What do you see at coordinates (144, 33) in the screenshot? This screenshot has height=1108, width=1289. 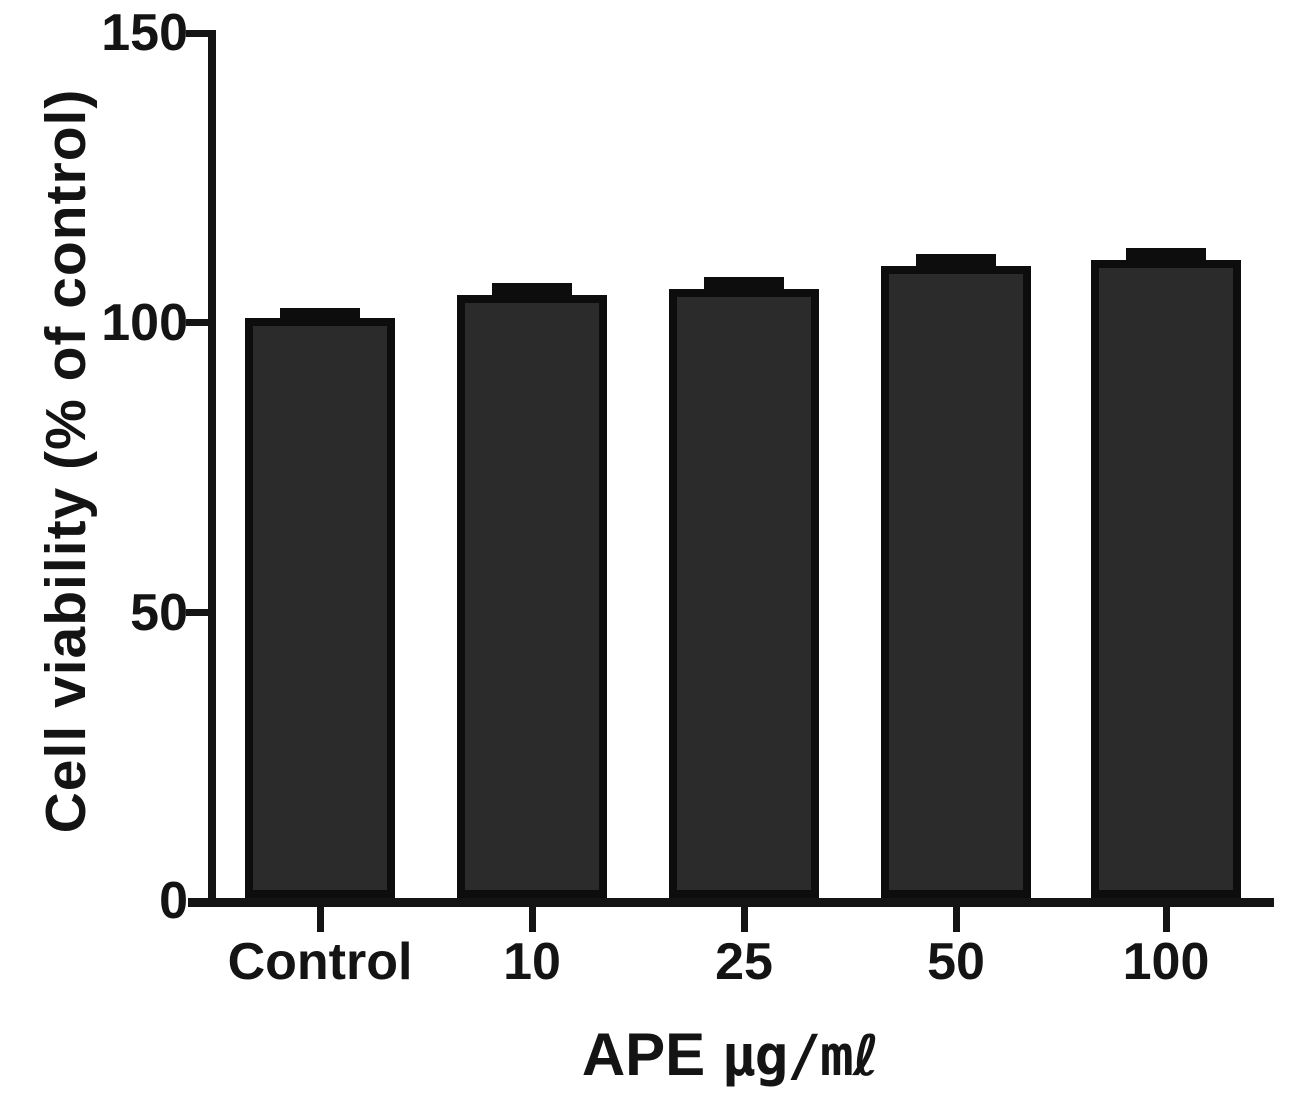 I see `y-tick-label: 150` at bounding box center [144, 33].